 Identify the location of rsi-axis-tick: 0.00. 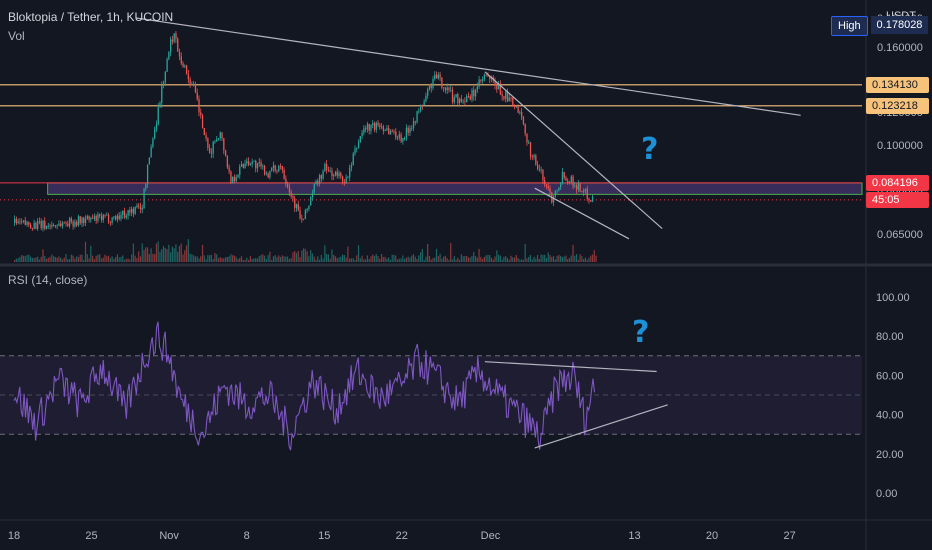
(886, 494).